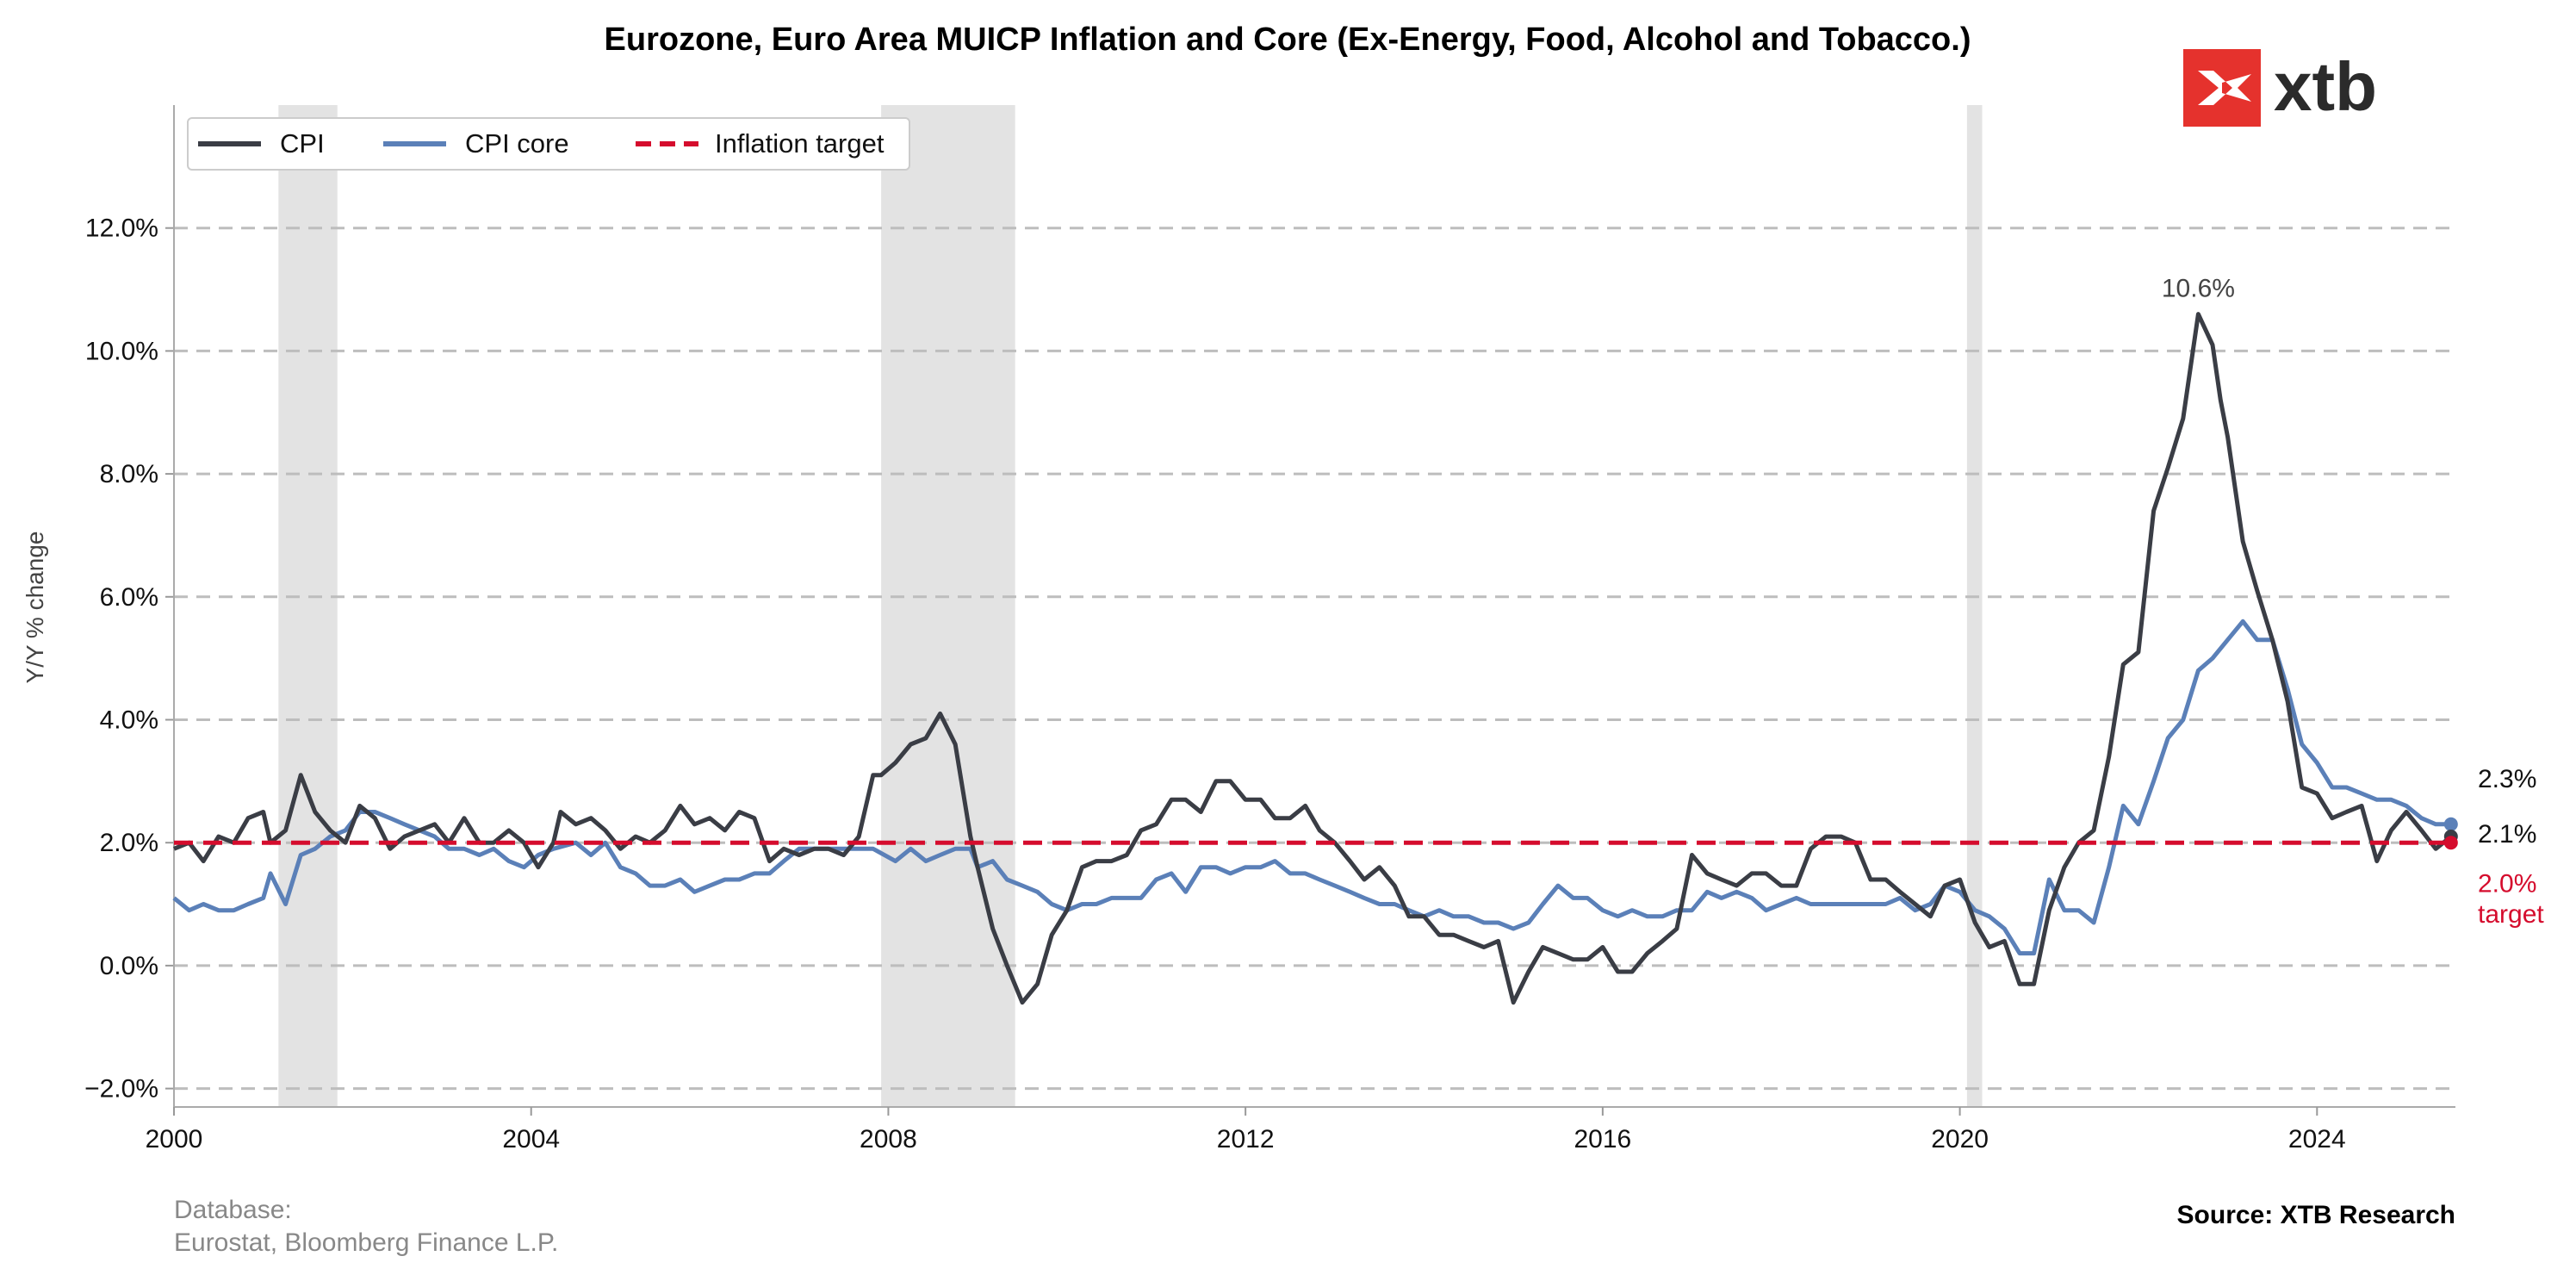 The image size is (2576, 1281). Describe the element at coordinates (121, 1089) in the screenshot. I see `y-tick-label: −2.0%` at that location.